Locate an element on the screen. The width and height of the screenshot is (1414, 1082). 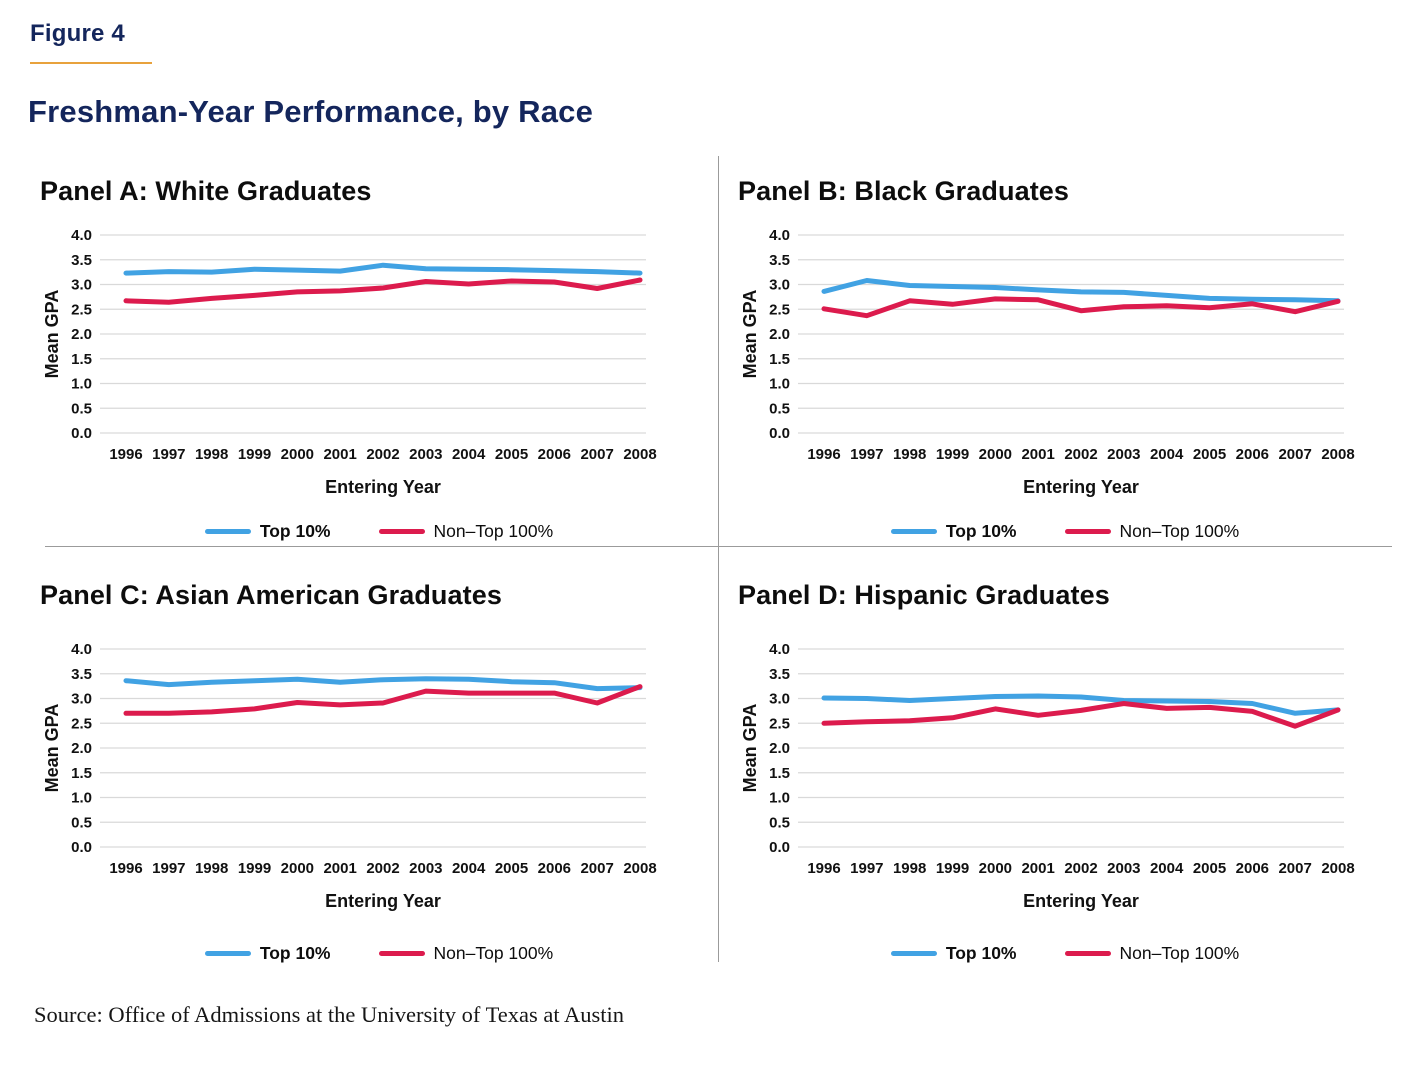
panel-c-legend: Top 10% Non–Top 100% is located at coordinates (379, 953).